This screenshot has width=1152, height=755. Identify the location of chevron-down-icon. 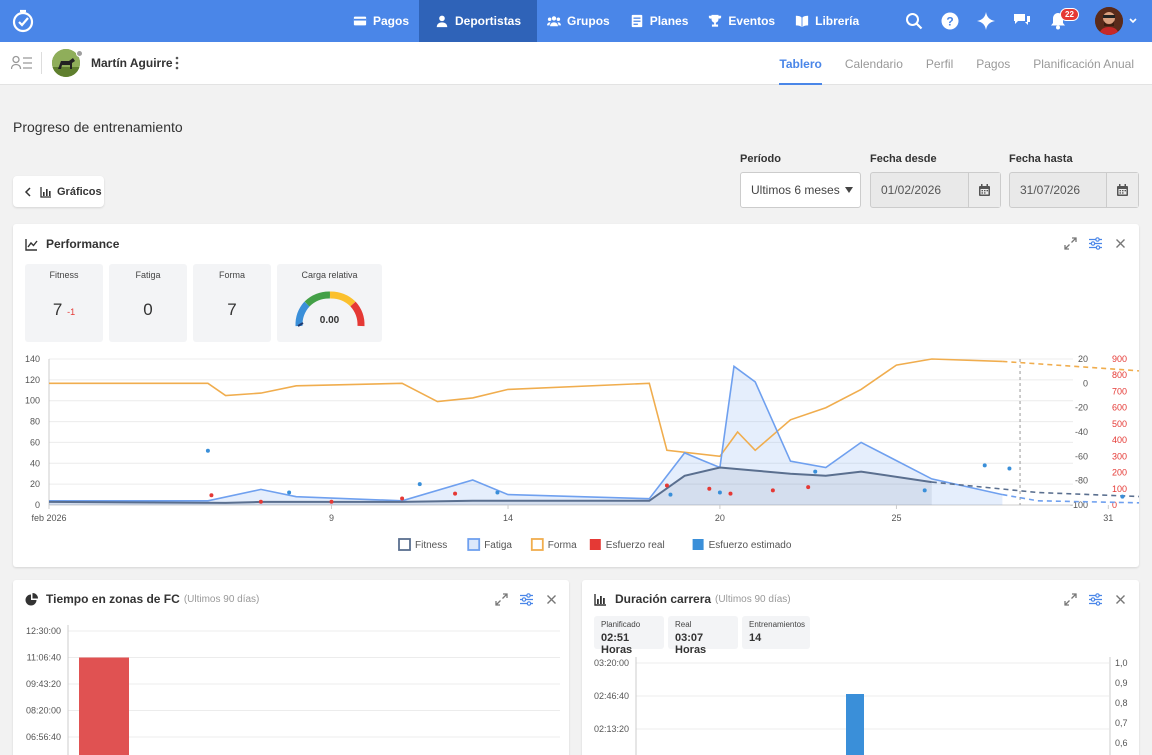
(1133, 21).